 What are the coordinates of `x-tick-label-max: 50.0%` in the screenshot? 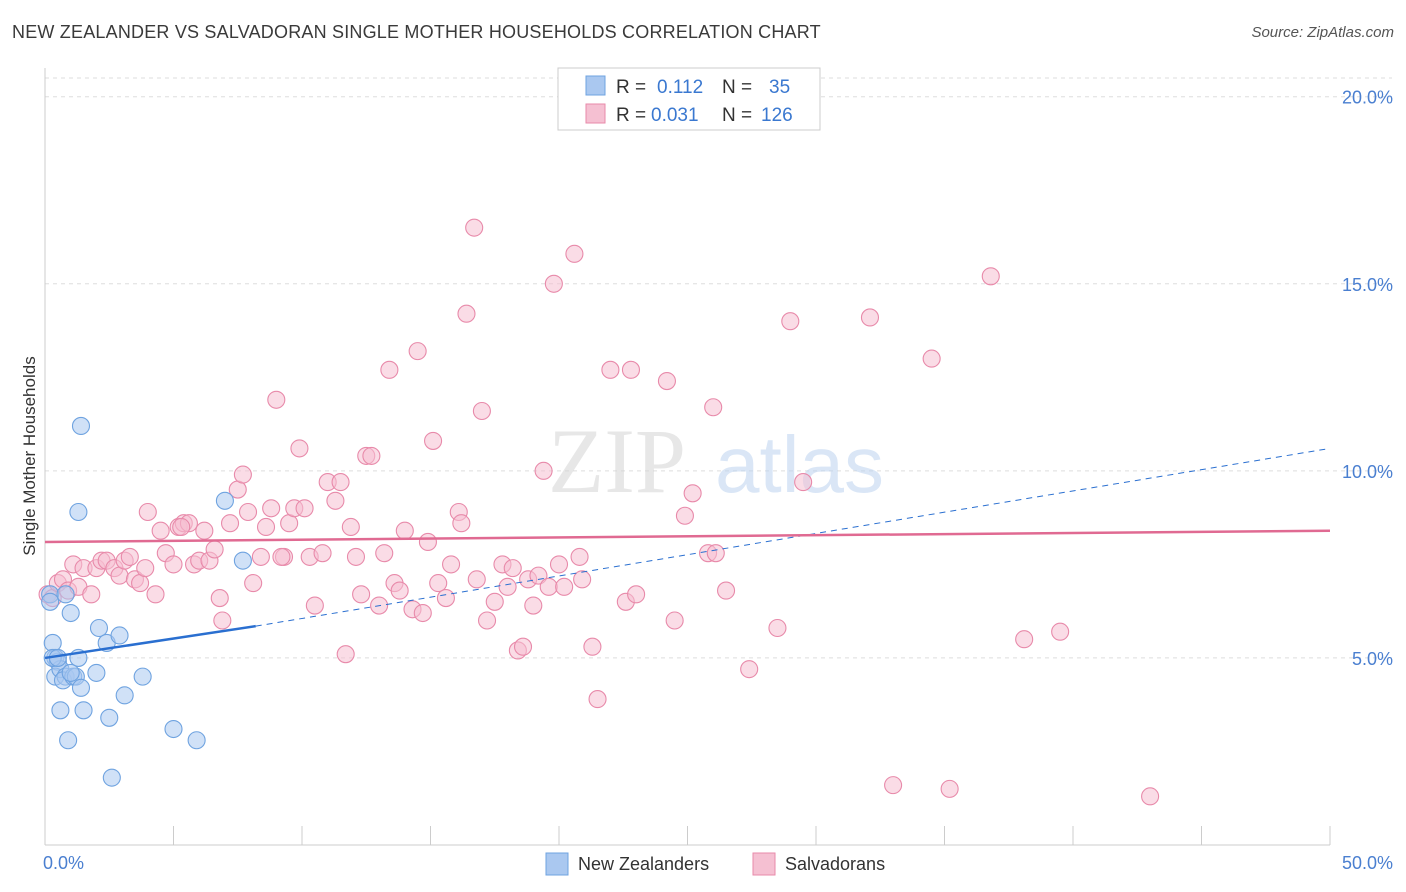 It's located at (1367, 863).